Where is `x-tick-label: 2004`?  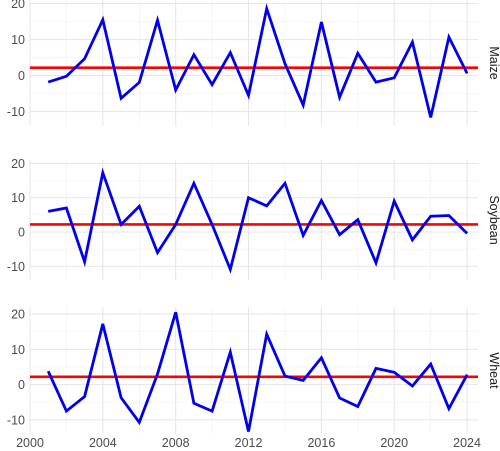
x-tick-label: 2004 is located at coordinates (103, 443).